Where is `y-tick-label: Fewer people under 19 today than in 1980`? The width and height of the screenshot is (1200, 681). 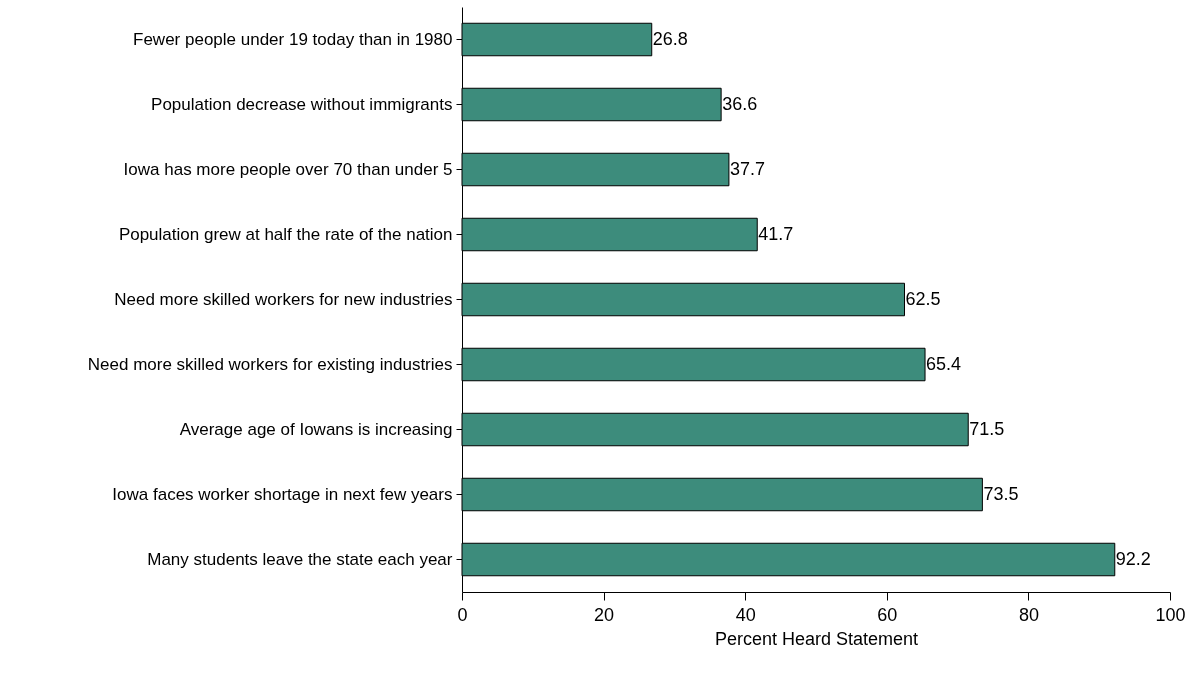
y-tick-label: Fewer people under 19 today than in 1980 is located at coordinates (293, 39).